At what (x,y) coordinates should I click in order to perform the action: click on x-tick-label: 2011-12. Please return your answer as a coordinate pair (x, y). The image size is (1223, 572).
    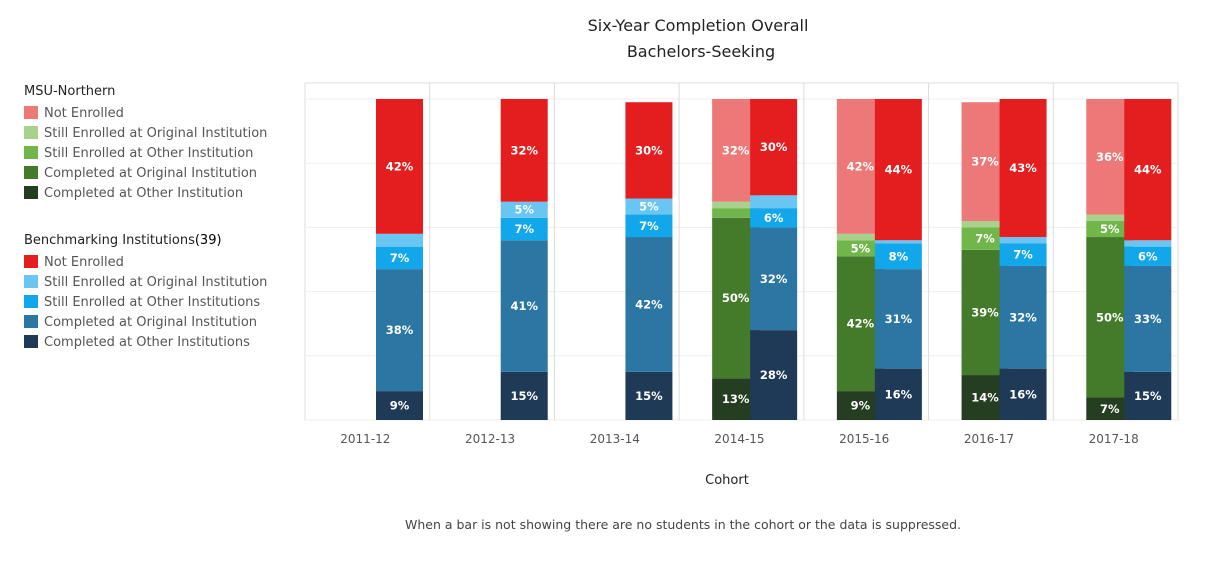
    Looking at the image, I should click on (365, 439).